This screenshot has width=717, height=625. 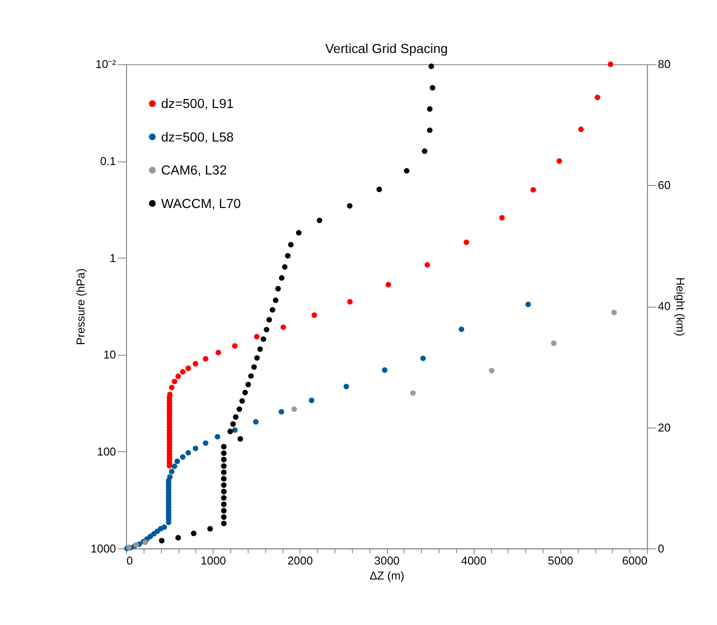 What do you see at coordinates (473, 562) in the screenshot?
I see `x-tick-label: 4000` at bounding box center [473, 562].